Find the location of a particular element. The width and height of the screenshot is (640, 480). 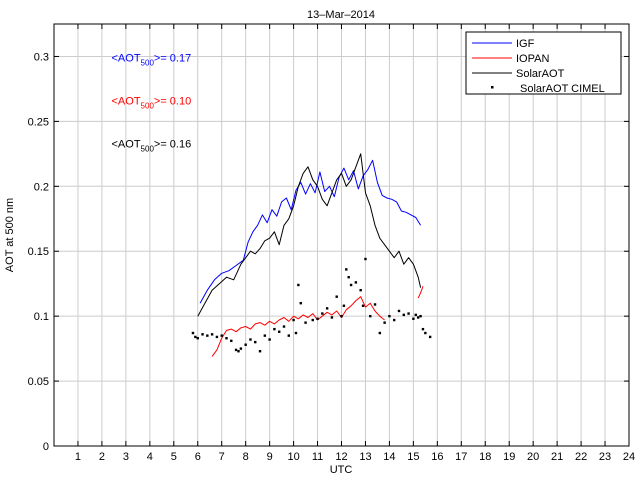

legend-box is located at coordinates (543, 63).